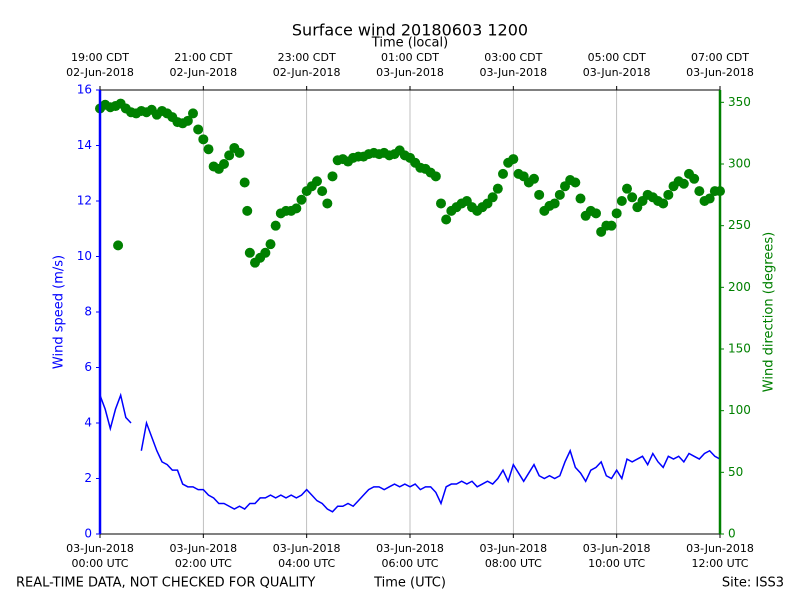 The height and width of the screenshot is (600, 800). Describe the element at coordinates (720, 556) in the screenshot. I see `x-tick-label: 03-Jun-2018 12:00 UTC` at that location.